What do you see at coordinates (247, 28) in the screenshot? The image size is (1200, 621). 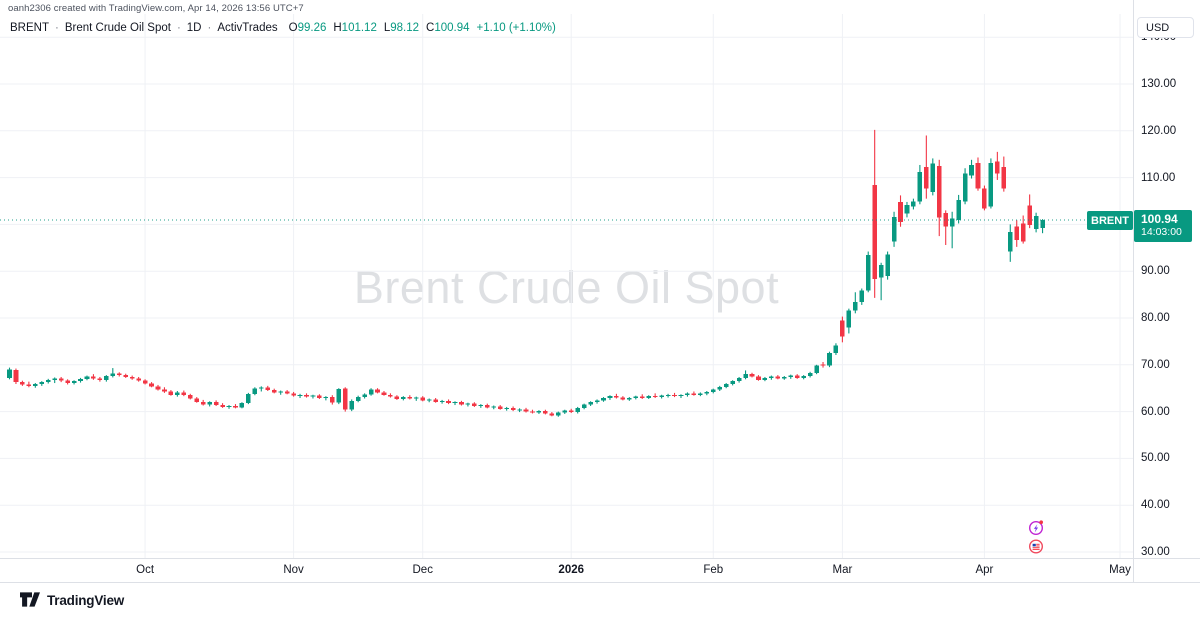 I see `legend-exchange: ActivTrades` at bounding box center [247, 28].